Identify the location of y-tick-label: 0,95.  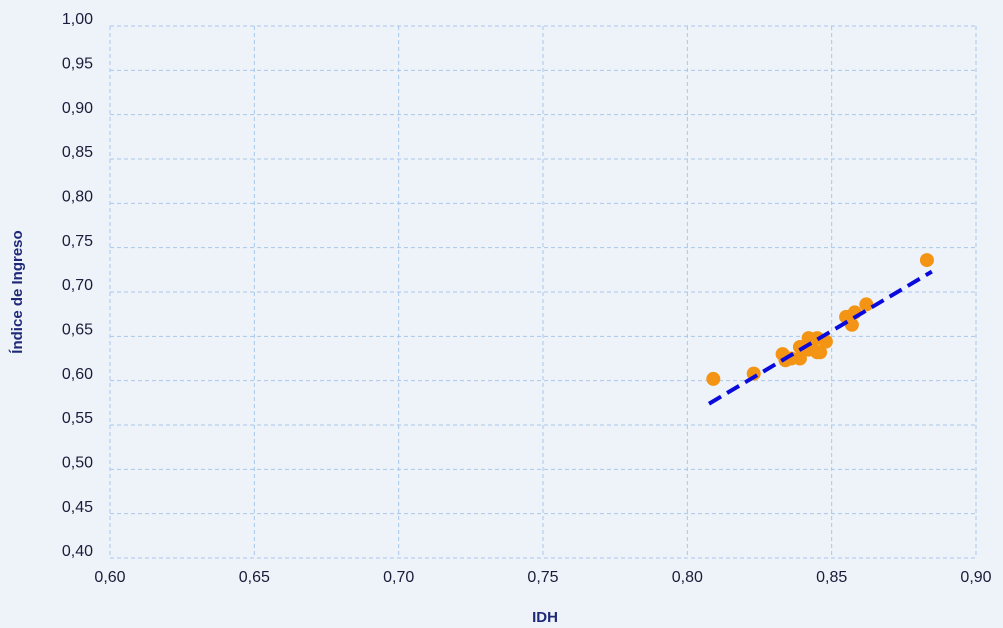
(77, 64).